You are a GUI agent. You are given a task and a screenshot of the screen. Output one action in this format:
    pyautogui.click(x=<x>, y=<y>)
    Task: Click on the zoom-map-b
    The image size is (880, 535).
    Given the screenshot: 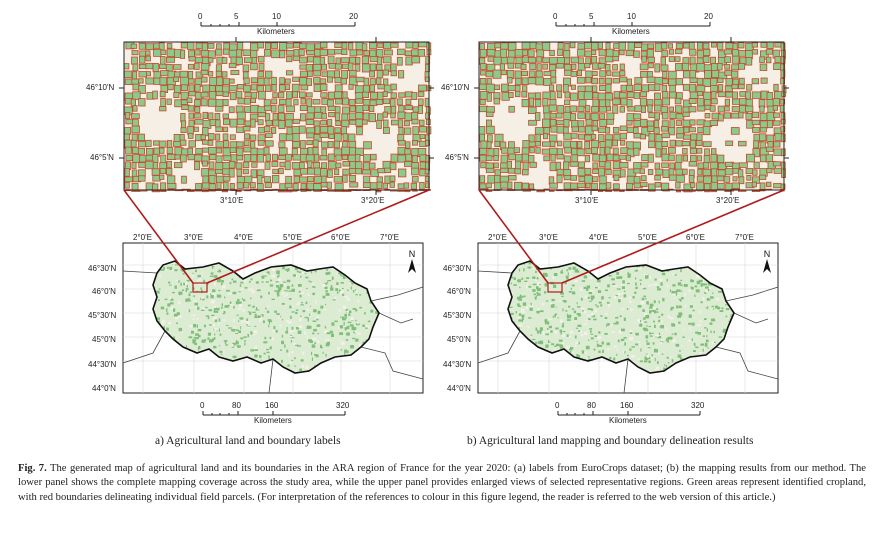 What is the action you would take?
    pyautogui.click(x=632, y=117)
    